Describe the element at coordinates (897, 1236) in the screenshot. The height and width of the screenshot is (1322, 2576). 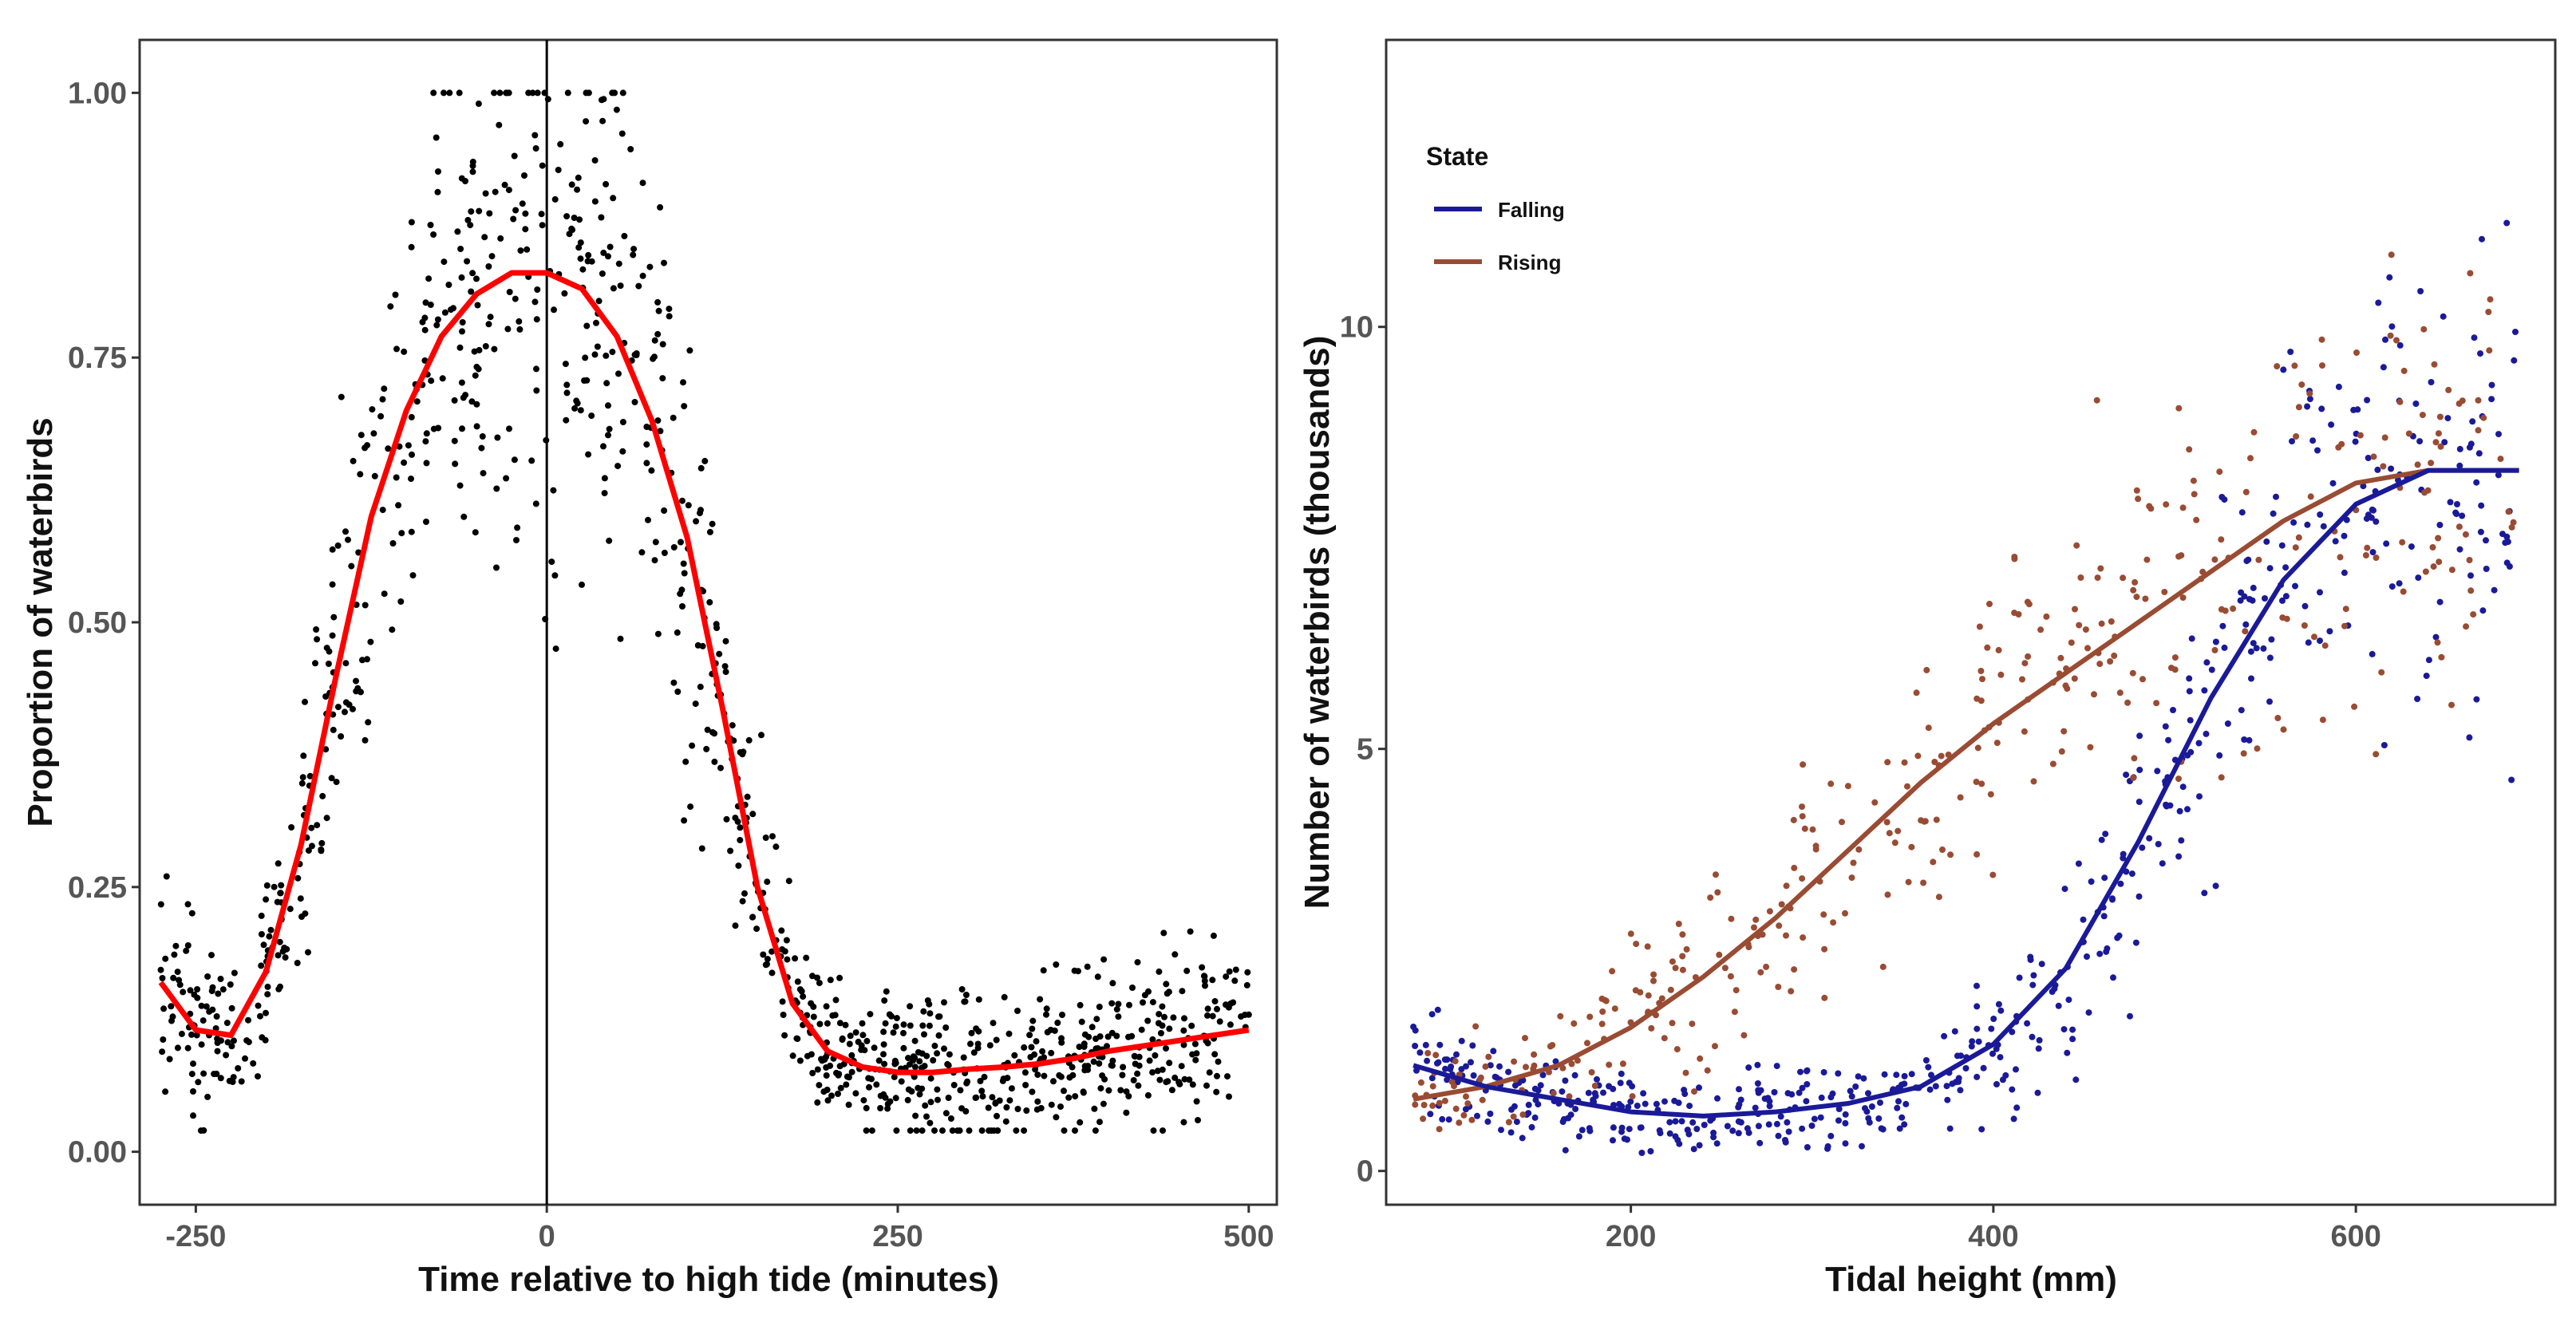
I see `left-x-tick-label: 250` at that location.